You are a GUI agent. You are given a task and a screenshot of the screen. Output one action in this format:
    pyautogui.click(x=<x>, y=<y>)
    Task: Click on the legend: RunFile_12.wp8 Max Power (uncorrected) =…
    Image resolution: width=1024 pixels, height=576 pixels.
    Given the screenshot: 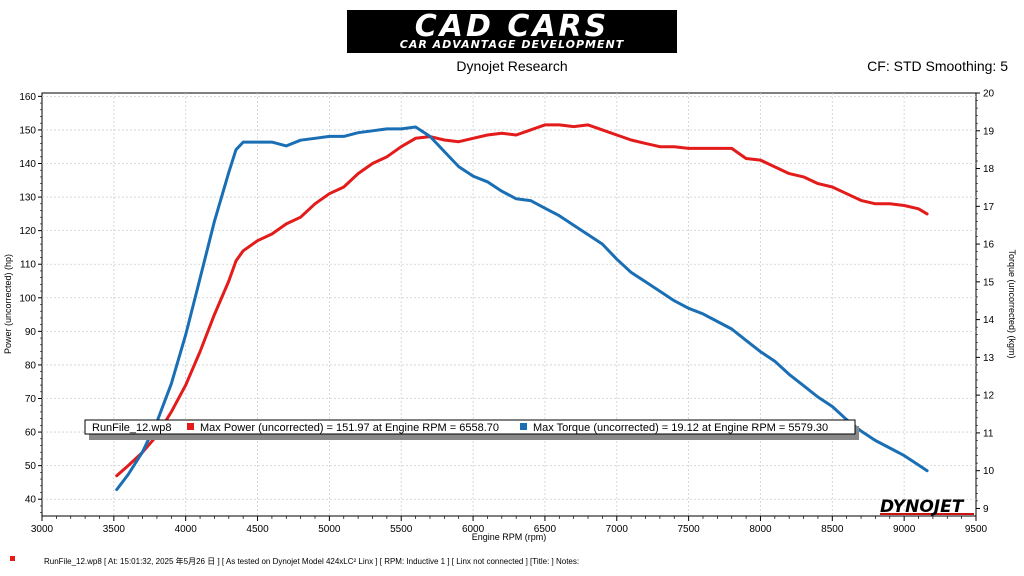 What is the action you would take?
    pyautogui.click(x=471, y=429)
    